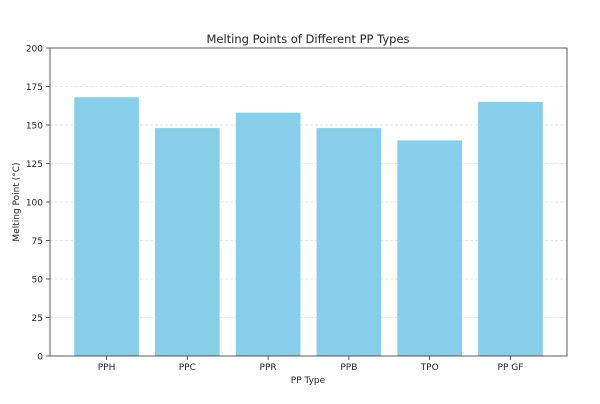  Describe the element at coordinates (37, 319) in the screenshot. I see `y-tick-label: 25` at that location.